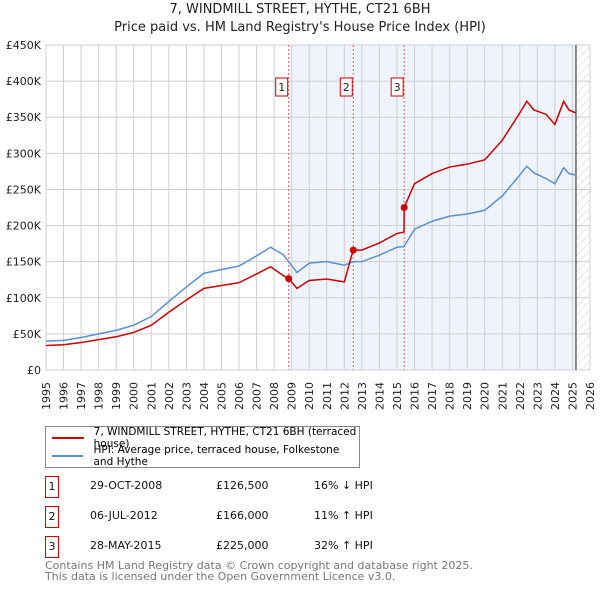  What do you see at coordinates (327, 396) in the screenshot?
I see `x-tick-label: 2011` at bounding box center [327, 396].